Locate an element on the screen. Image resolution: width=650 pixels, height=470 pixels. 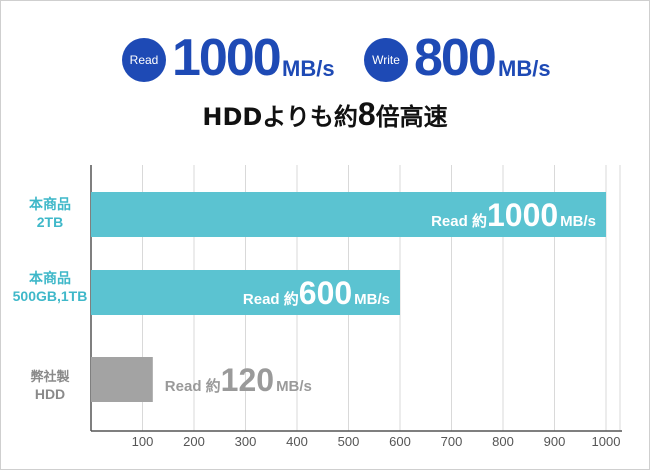
data-label-0: Read 約1000 MB/s is located at coordinates (513, 215).